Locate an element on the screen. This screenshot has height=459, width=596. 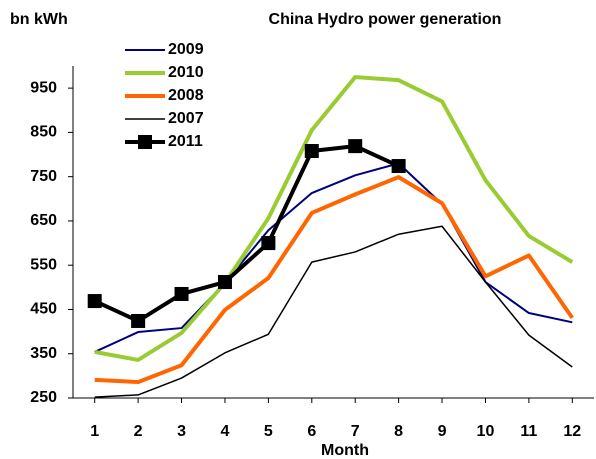
x-tick-label: 12 is located at coordinates (572, 431).